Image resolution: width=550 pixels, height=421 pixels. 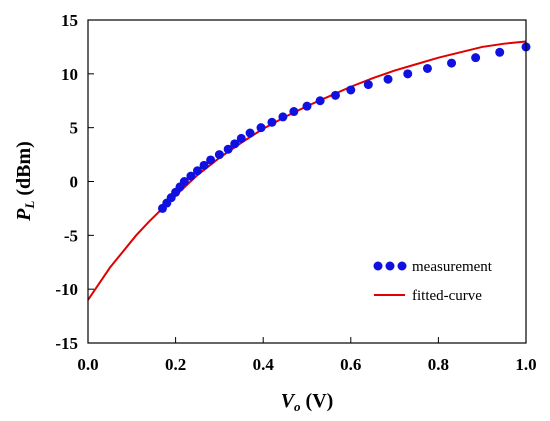 What do you see at coordinates (307, 355) in the screenshot?
I see `x-axis: 0.0 0.2 0.4 0.6 0.8 1.0` at bounding box center [307, 355].